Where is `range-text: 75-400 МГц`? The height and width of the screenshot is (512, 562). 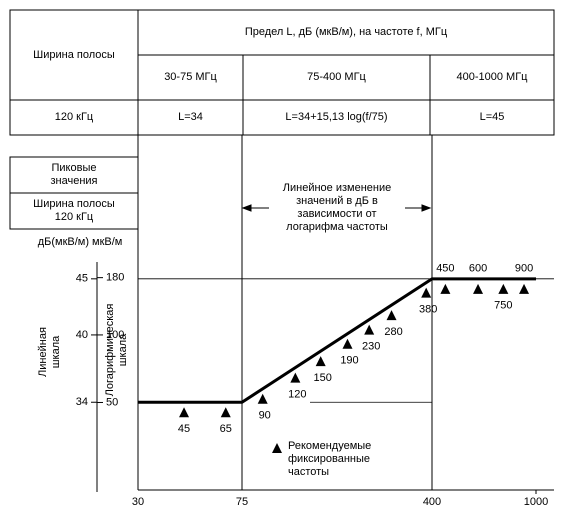
range-text: 75-400 МГц is located at coordinates (336, 77).